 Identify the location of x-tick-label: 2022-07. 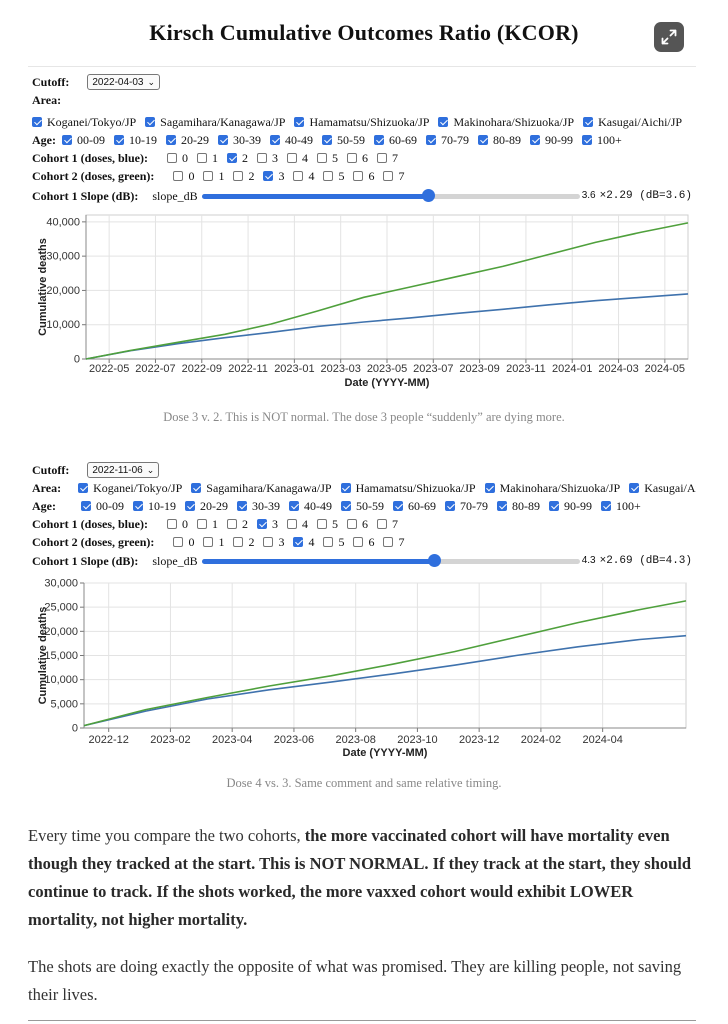
(155, 369).